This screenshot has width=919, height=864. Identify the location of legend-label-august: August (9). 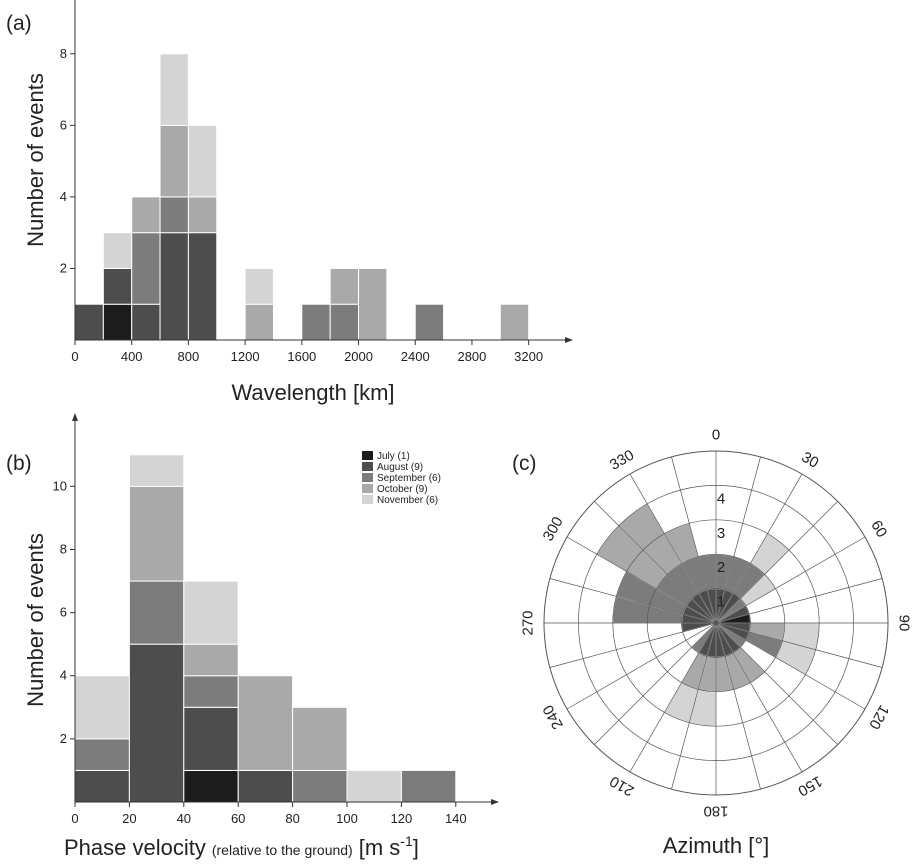
(400, 467).